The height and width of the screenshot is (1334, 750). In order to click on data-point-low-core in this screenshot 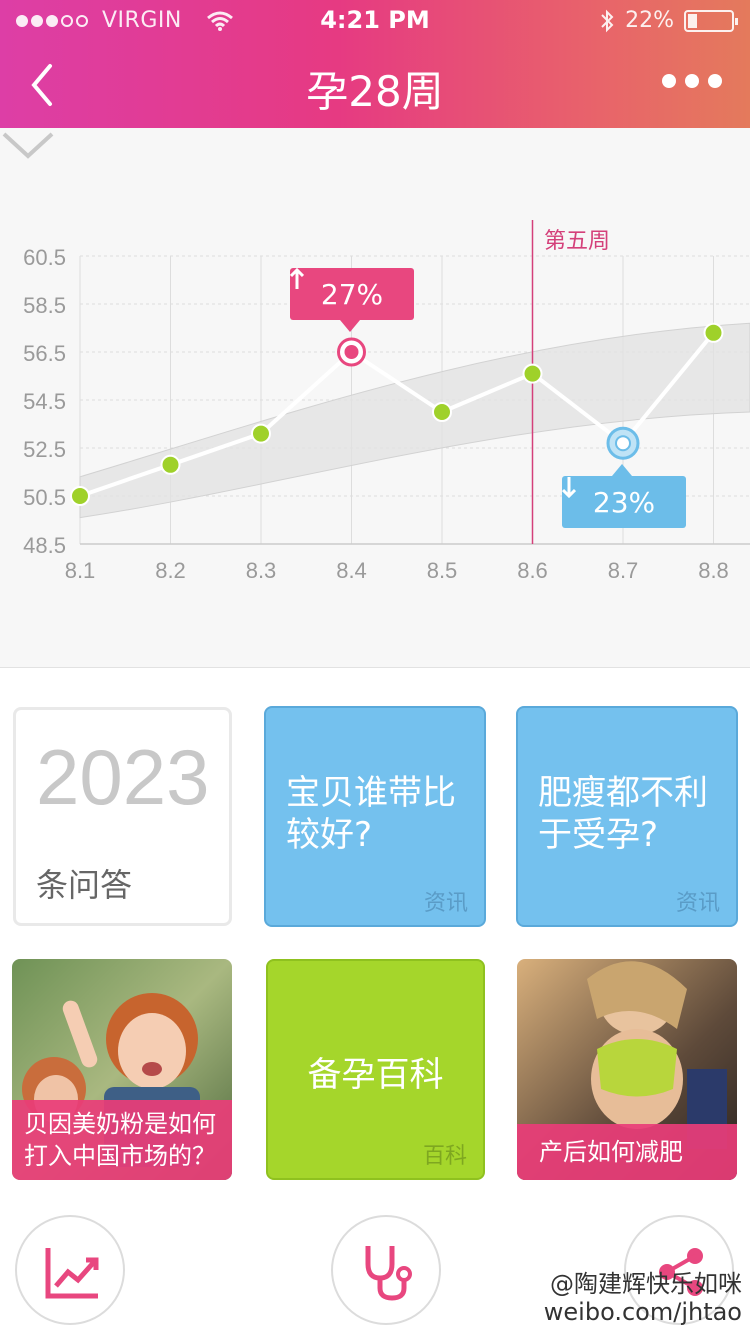, I will do `click(623, 443)`.